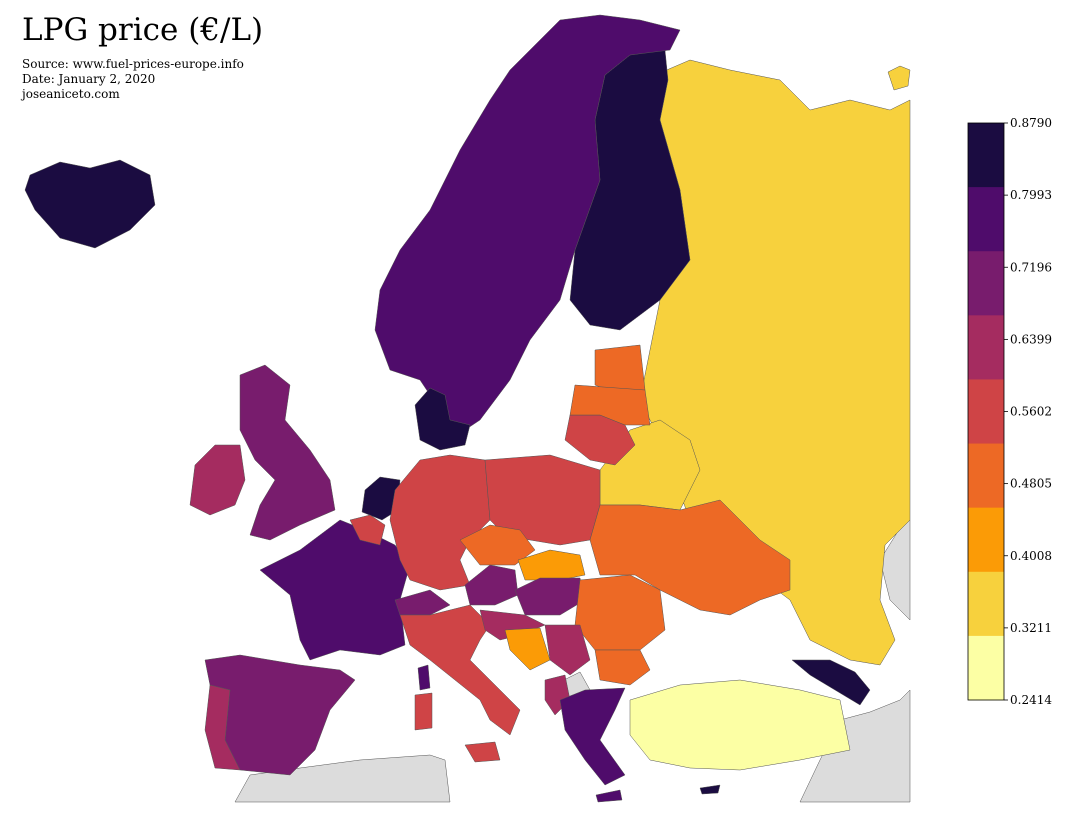  What do you see at coordinates (367, 530) in the screenshot?
I see `region-belgium` at bounding box center [367, 530].